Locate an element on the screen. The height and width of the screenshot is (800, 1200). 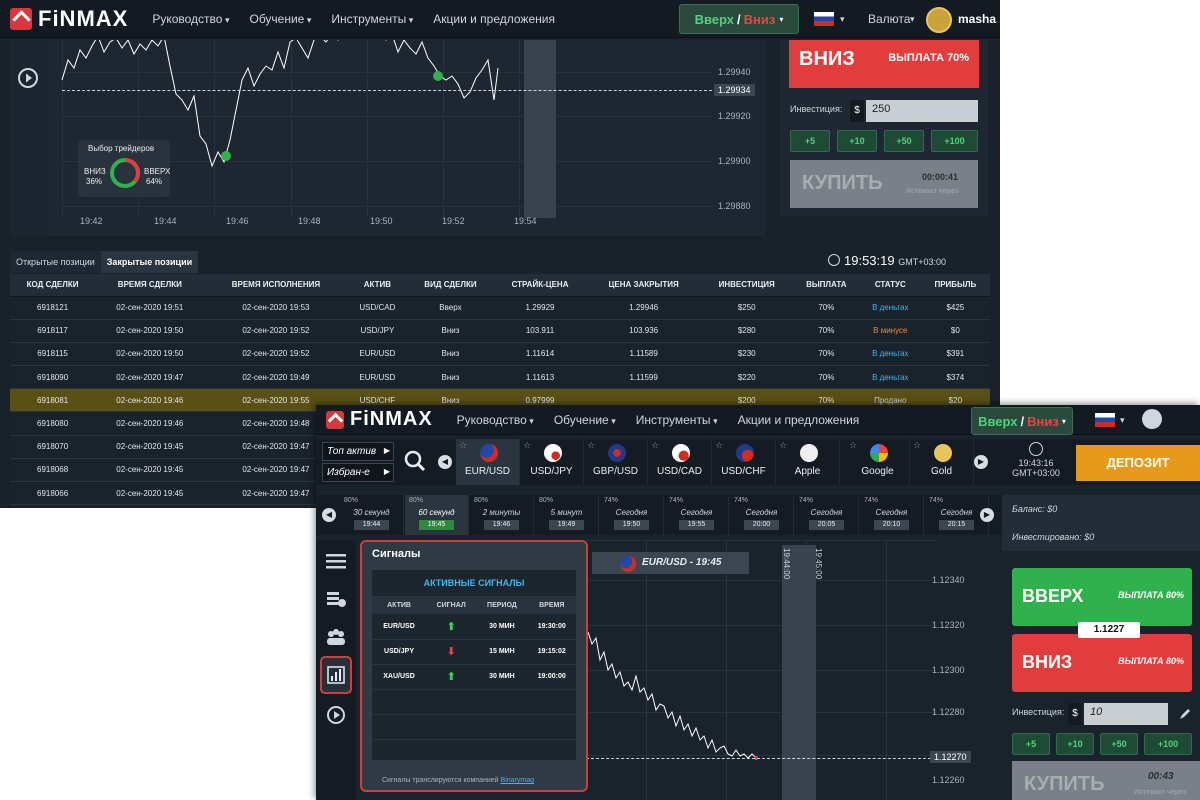
expiry-slot: 74% Сегодня 19:55 is located at coordinates (697, 515).